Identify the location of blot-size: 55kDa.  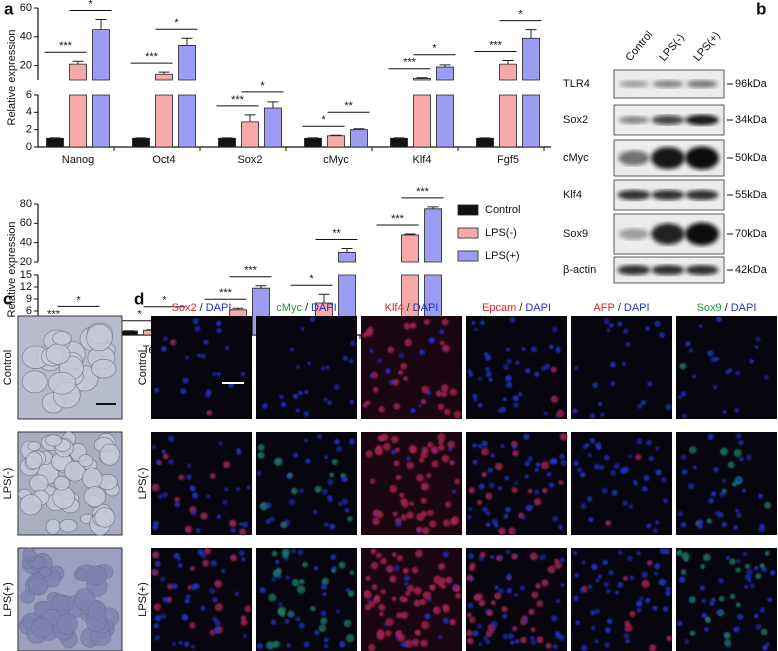
(751, 195).